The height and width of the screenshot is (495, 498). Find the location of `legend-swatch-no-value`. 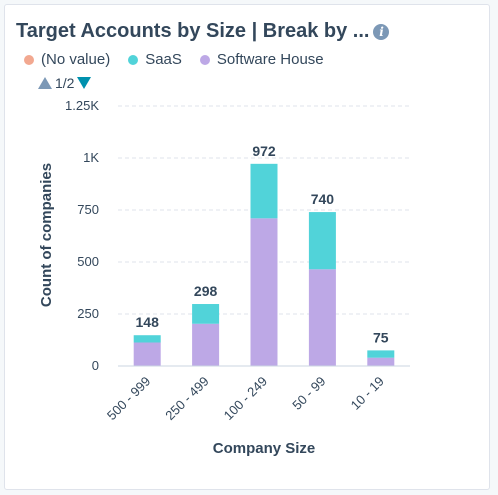

legend-swatch-no-value is located at coordinates (29, 59).